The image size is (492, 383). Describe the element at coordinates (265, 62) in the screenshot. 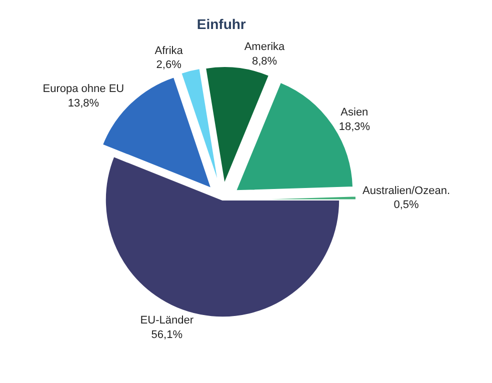

I see `data-label: 8,8%` at that location.